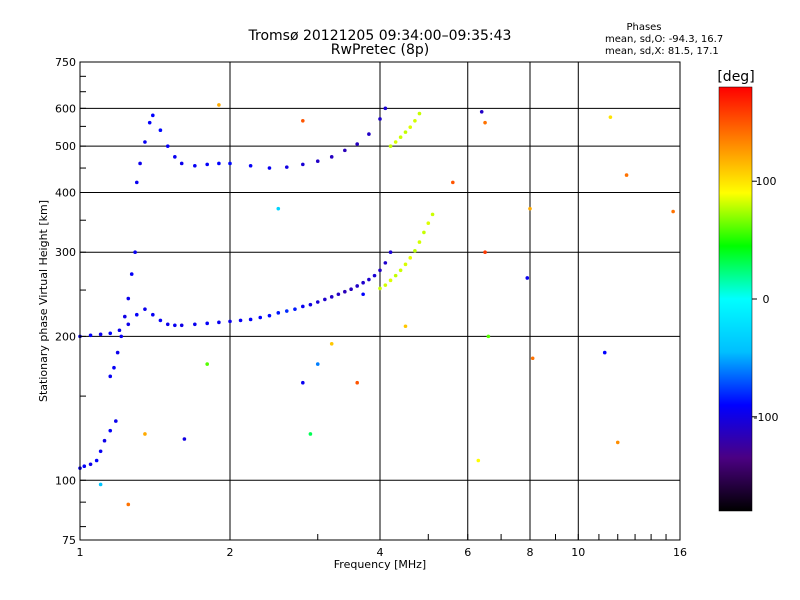 The height and width of the screenshot is (600, 800). Describe the element at coordinates (43, 301) in the screenshot. I see `y-axis-title: Stationary phase Virtual Height [km]` at that location.